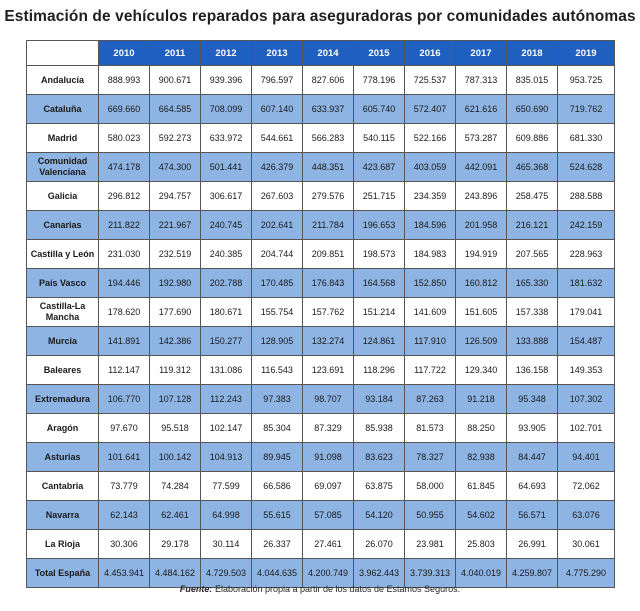 This screenshot has width=640, height=611. I want to click on table-cell: 72.062, so click(586, 486).